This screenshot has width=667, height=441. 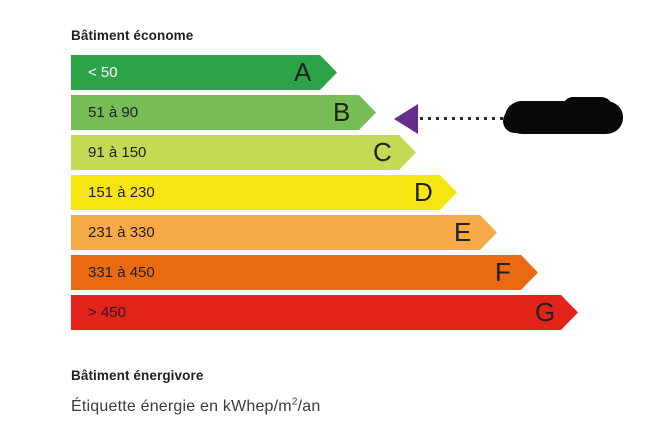 I want to click on bar-class-letter-g: G, so click(x=545, y=312).